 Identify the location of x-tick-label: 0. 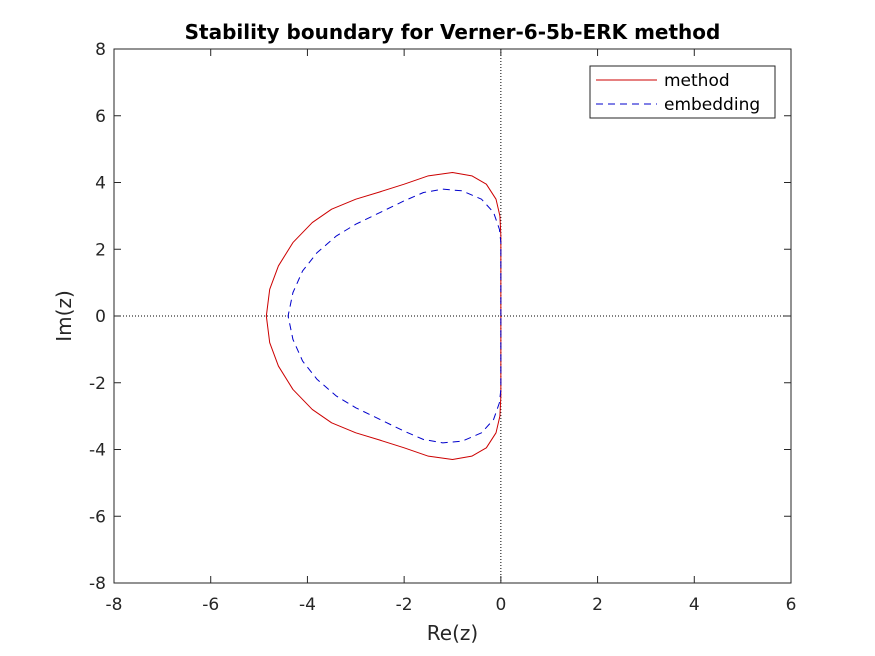
(500, 605).